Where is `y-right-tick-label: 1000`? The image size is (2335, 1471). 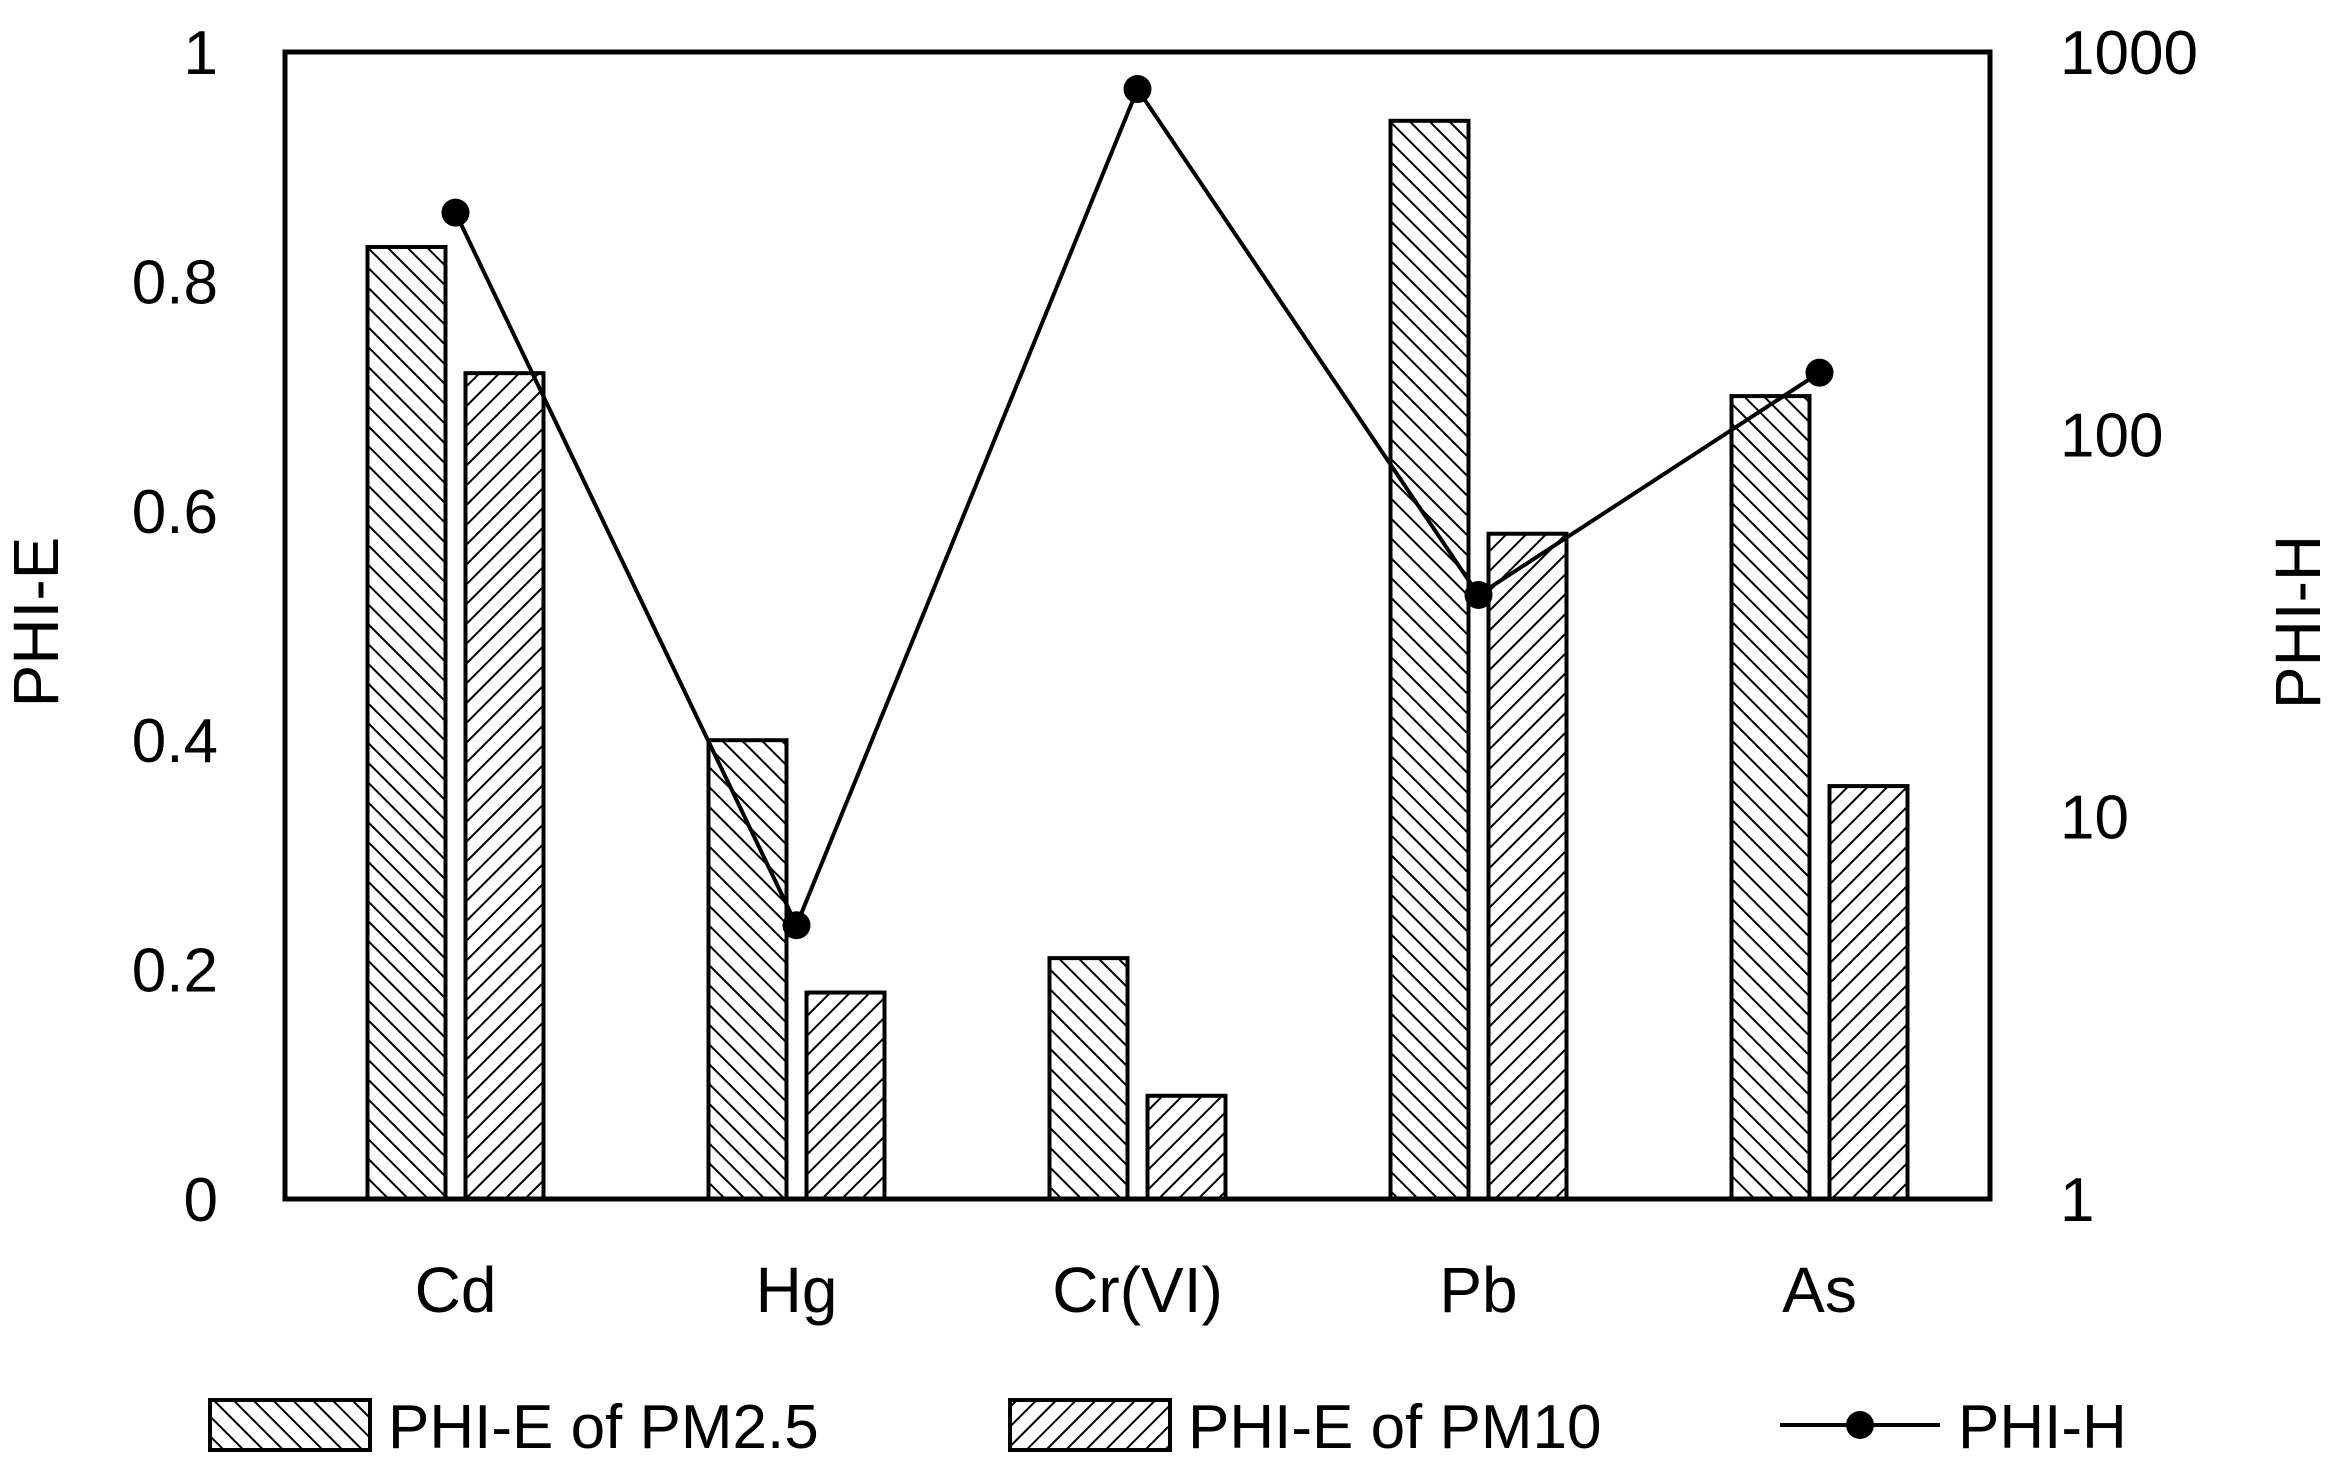 y-right-tick-label: 1000 is located at coordinates (2129, 53).